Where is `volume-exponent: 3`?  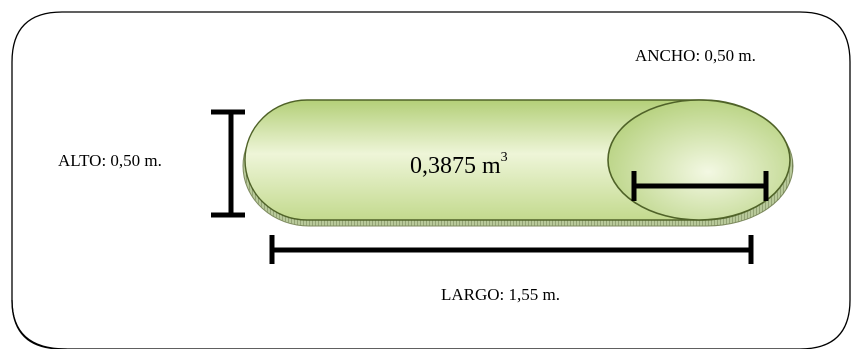 volume-exponent: 3 is located at coordinates (504, 157).